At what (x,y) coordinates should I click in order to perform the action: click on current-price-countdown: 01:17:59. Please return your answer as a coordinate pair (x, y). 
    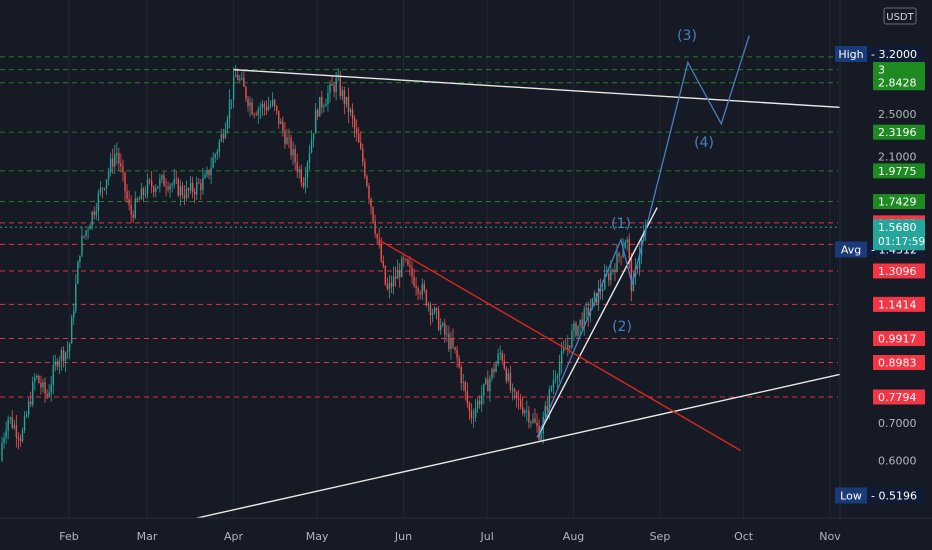
    Looking at the image, I should click on (901, 242).